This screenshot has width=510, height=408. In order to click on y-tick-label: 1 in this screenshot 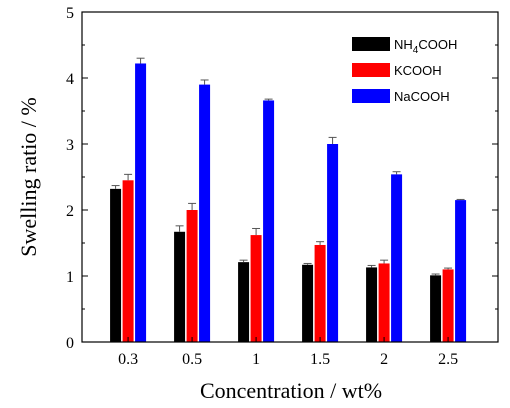, I will do `click(70, 277)`.